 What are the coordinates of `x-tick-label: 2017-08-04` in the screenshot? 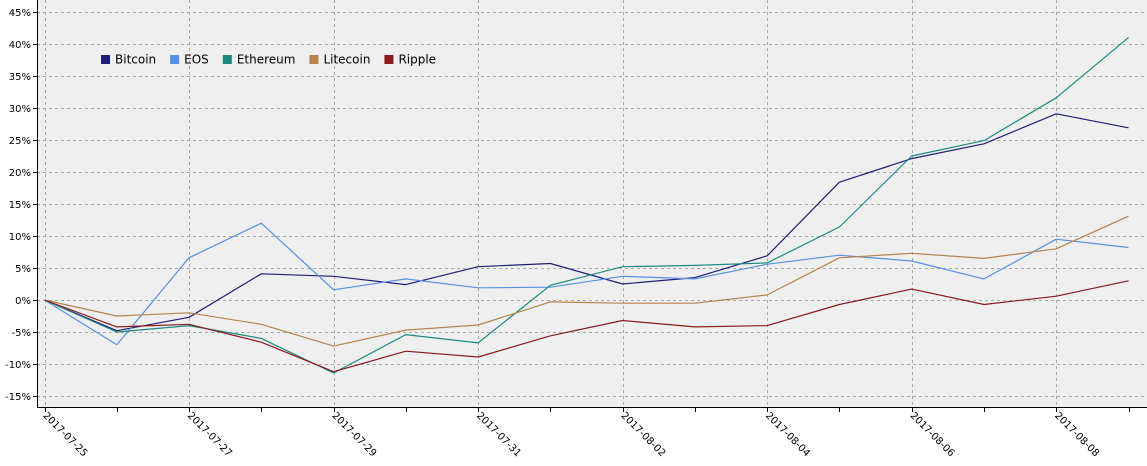 It's located at (787, 434).